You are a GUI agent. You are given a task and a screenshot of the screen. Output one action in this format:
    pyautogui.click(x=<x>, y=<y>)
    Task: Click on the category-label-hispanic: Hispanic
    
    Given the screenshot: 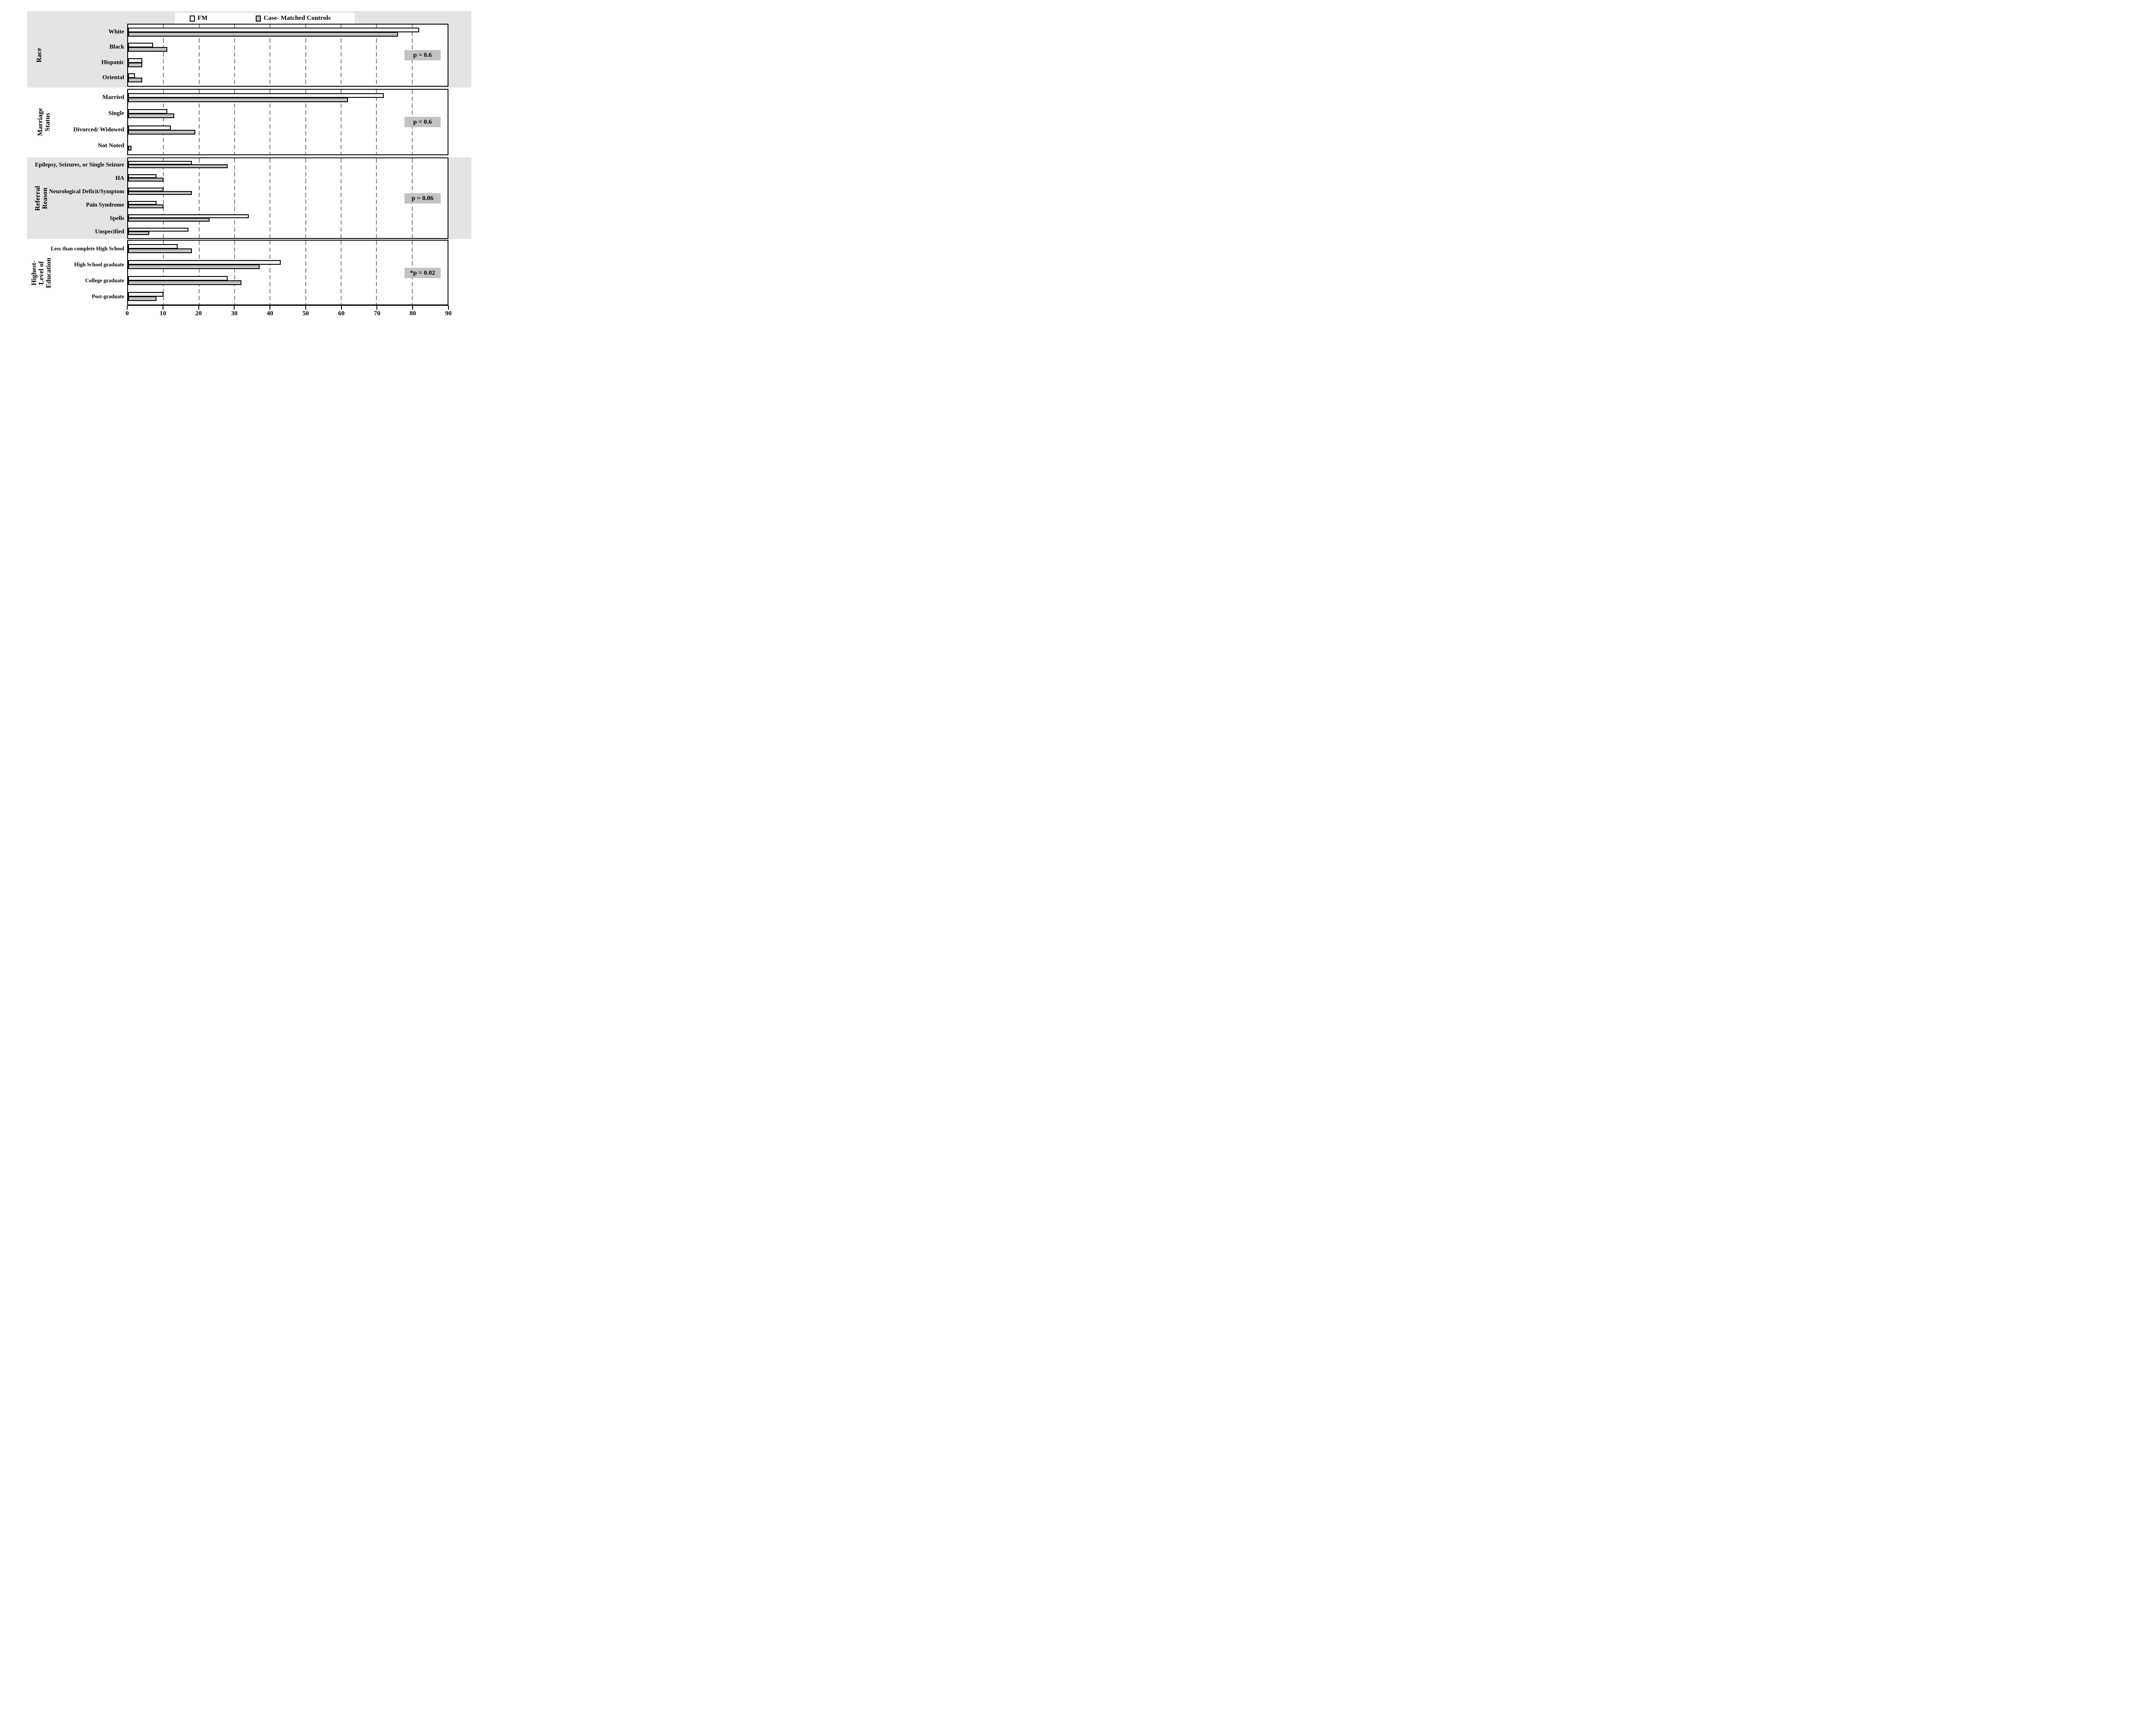 What is the action you would take?
    pyautogui.click(x=112, y=63)
    